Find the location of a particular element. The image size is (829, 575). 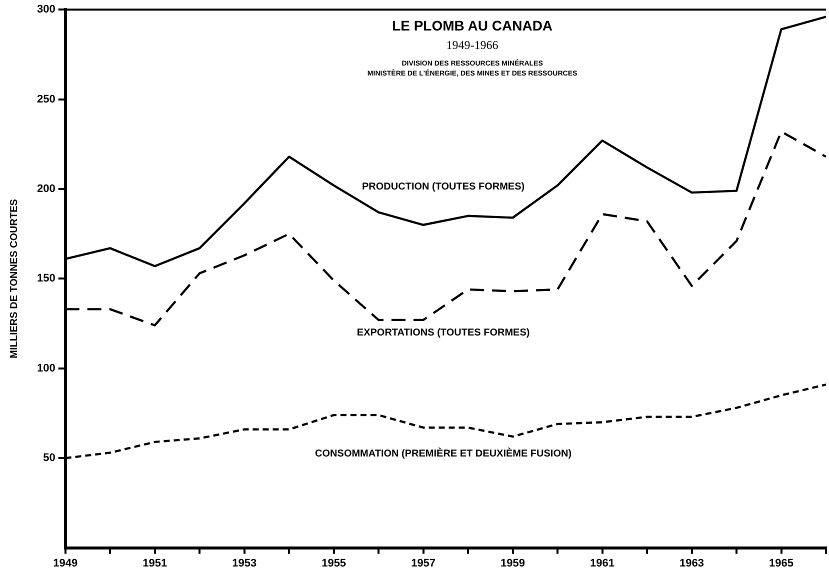

x-tick-label: 1963 is located at coordinates (692, 563).